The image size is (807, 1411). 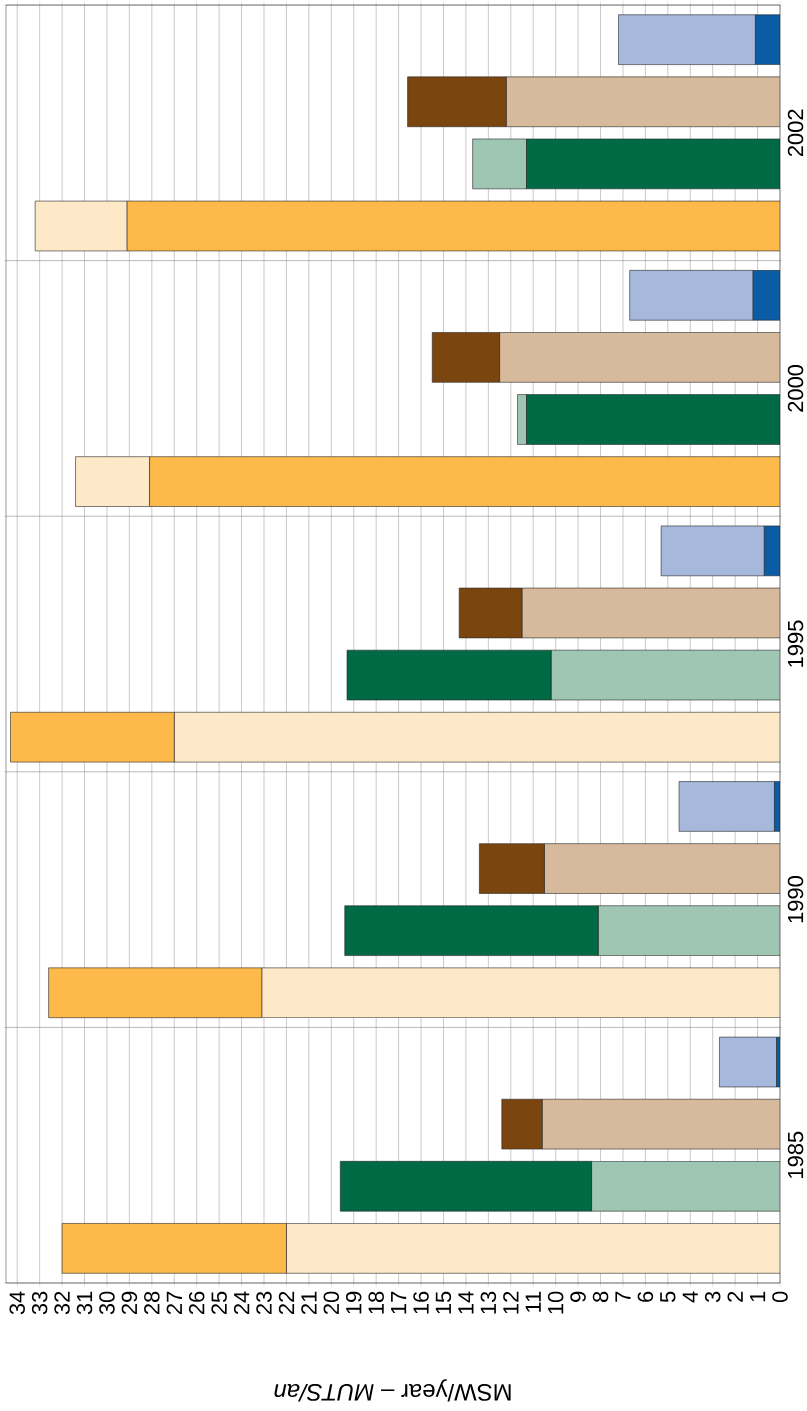 What do you see at coordinates (152, 1303) in the screenshot?
I see `x-tick-label: 28` at bounding box center [152, 1303].